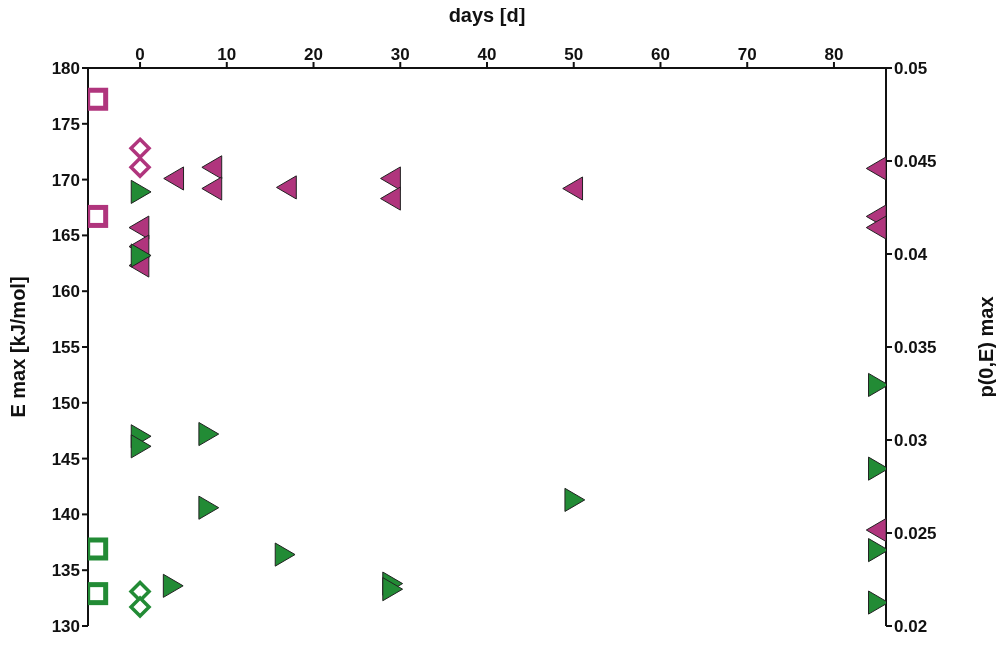 This screenshot has width=1004, height=651. Describe the element at coordinates (487, 54) in the screenshot. I see `x-tick-label: 40` at that location.